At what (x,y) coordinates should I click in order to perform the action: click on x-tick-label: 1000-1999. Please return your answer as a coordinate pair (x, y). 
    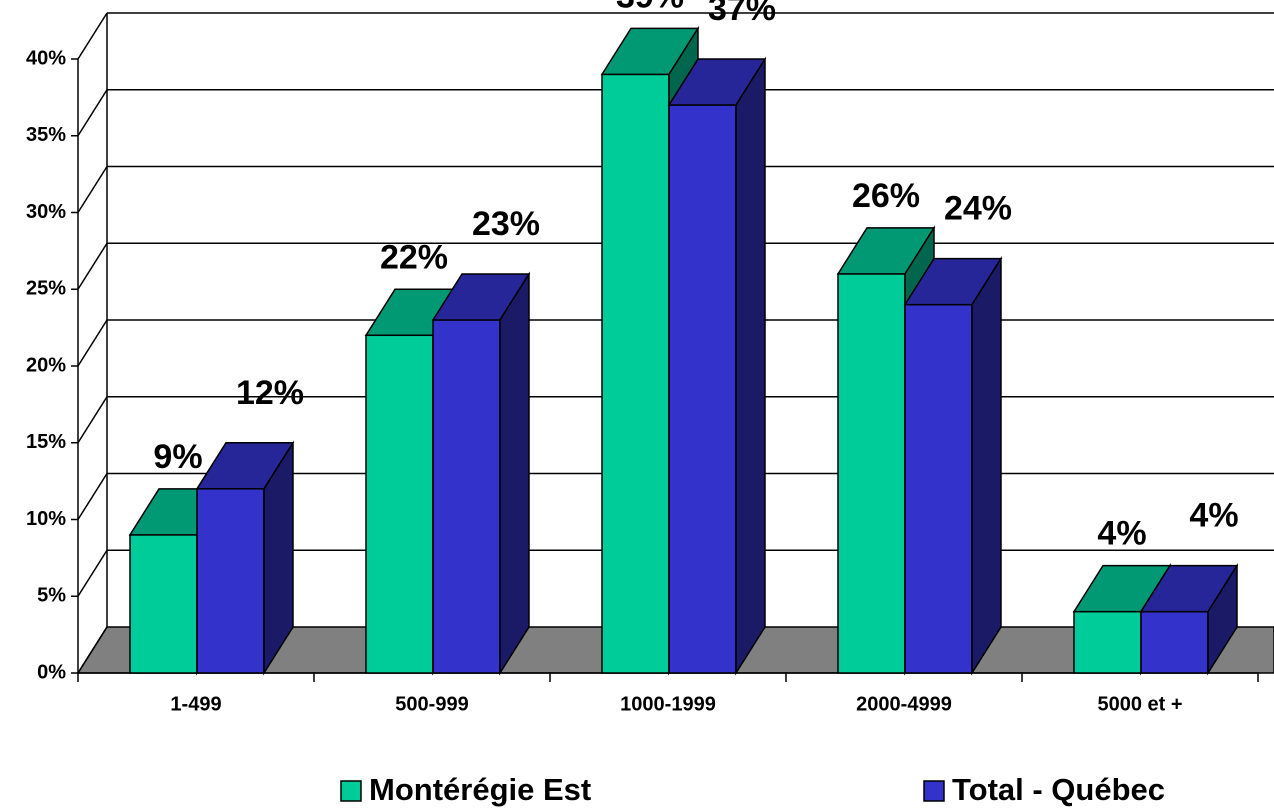
    Looking at the image, I should click on (668, 704).